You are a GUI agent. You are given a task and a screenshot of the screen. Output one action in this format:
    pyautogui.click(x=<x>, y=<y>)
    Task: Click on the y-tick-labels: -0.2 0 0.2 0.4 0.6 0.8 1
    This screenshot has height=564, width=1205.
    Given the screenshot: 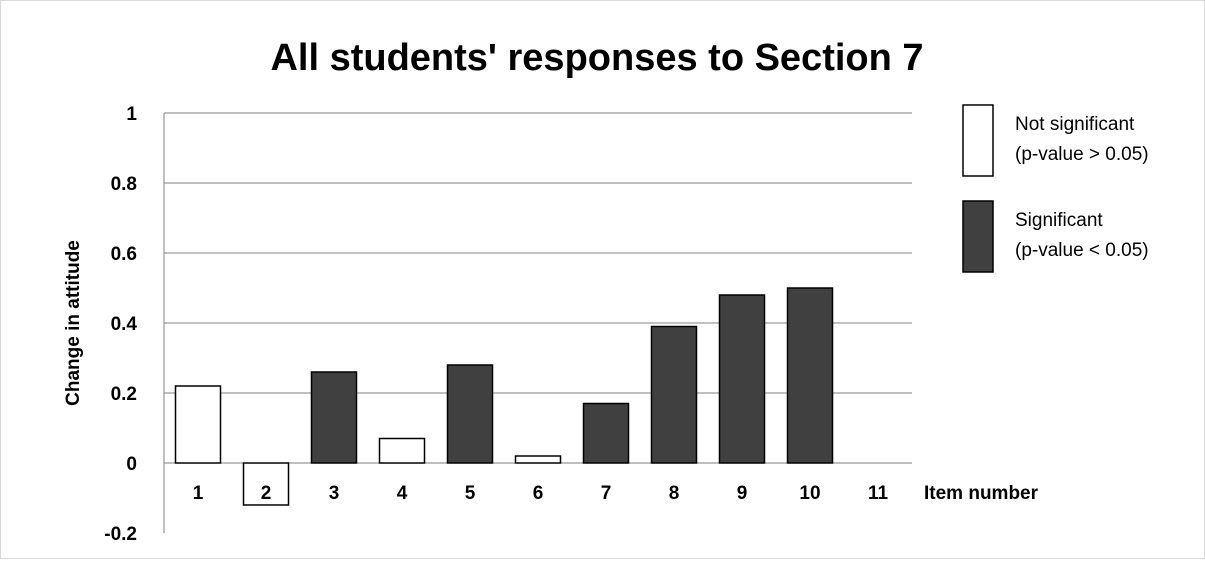 What is the action you would take?
    pyautogui.click(x=120, y=324)
    